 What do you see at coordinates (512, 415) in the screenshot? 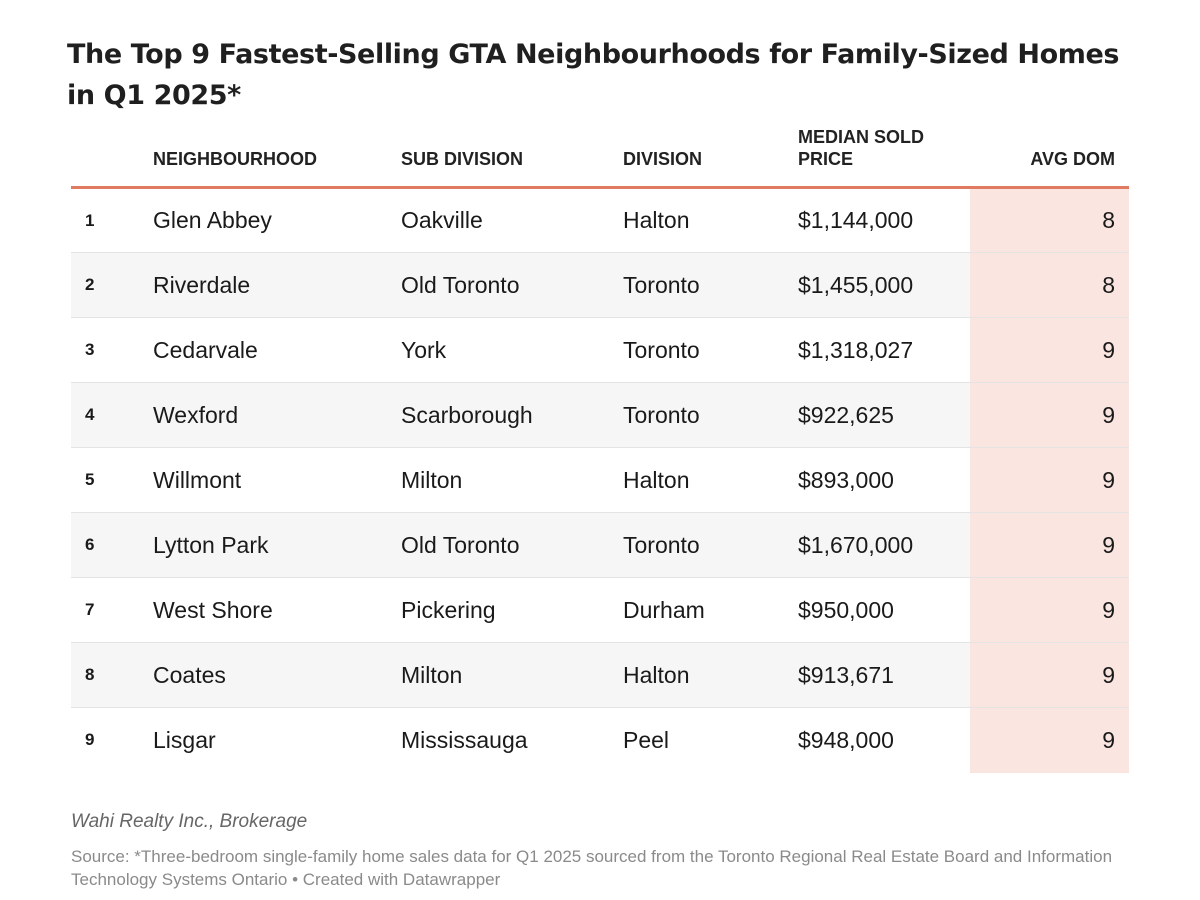
I see `cell-sub-division: Scarborough` at bounding box center [512, 415].